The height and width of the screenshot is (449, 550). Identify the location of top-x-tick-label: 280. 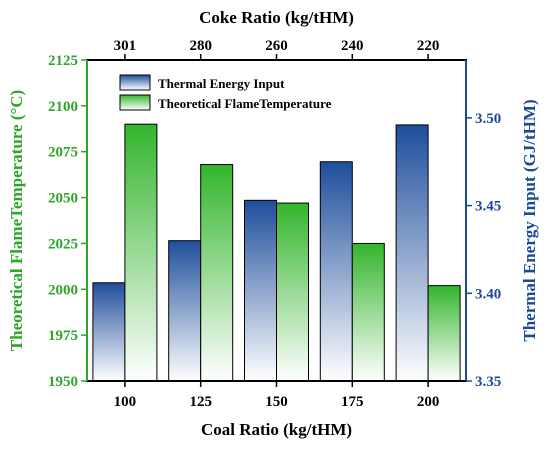
(200, 46).